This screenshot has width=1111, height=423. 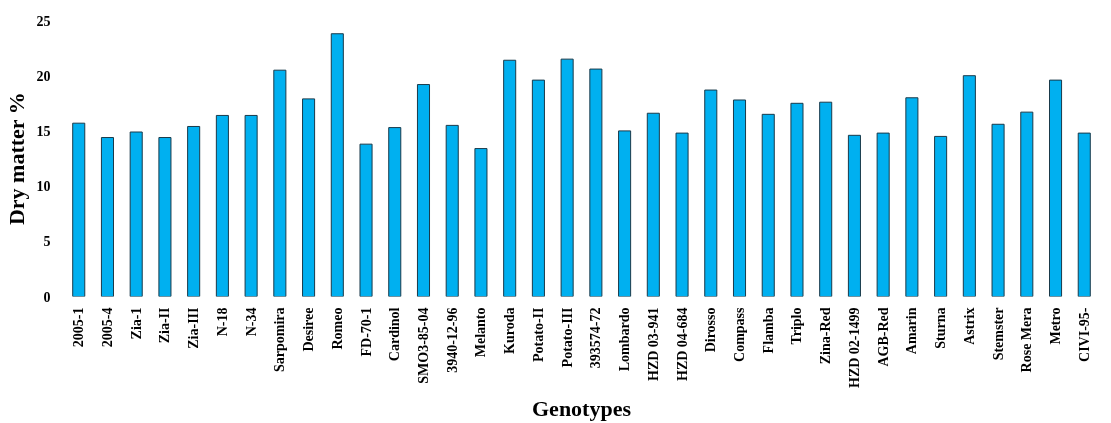 I want to click on x-tick-label: Rose Mera, so click(x=1027, y=340).